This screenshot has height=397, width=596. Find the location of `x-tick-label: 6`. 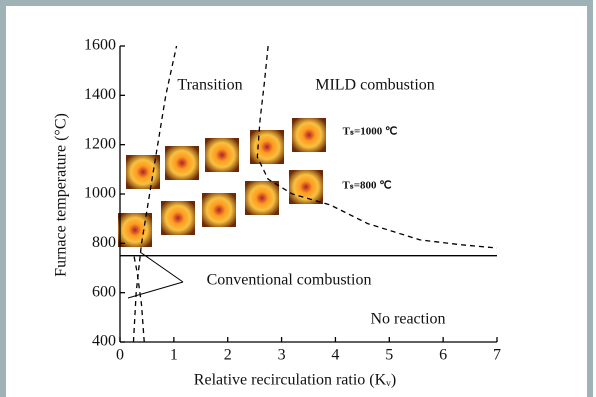

x-tick-label: 6 is located at coordinates (443, 355).